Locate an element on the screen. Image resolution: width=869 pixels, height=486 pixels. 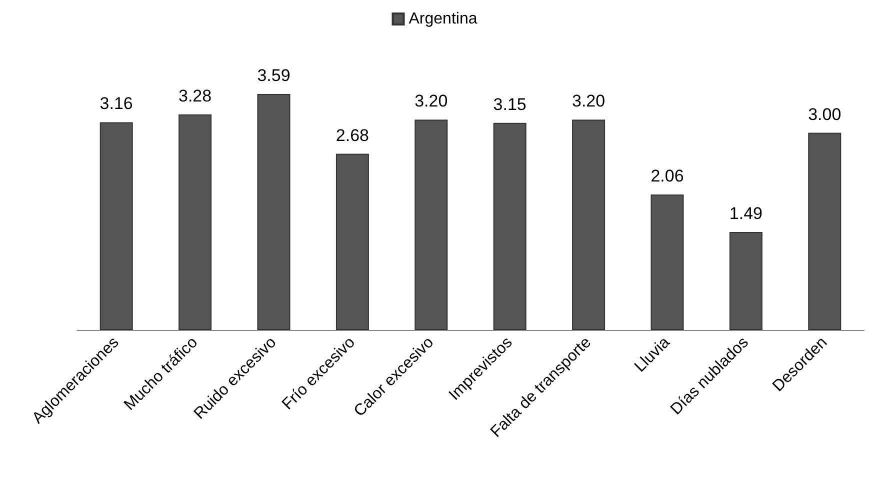
legend-label: Argentina is located at coordinates (443, 19).